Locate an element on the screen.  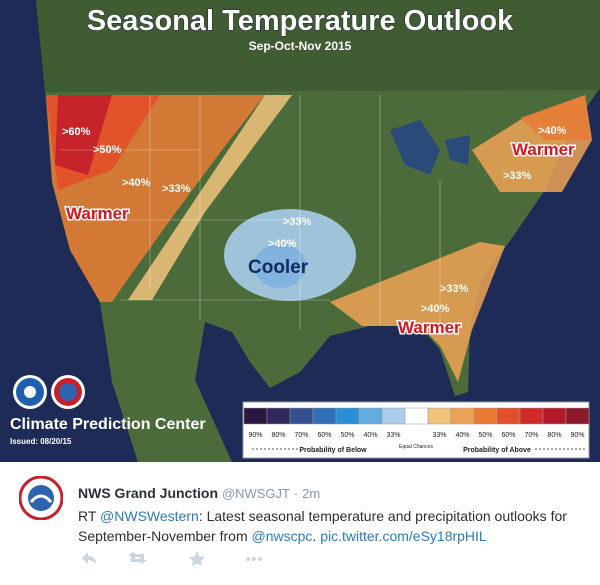
map-subtitle: Sep-Oct-Nov 2015 is located at coordinates (300, 46).